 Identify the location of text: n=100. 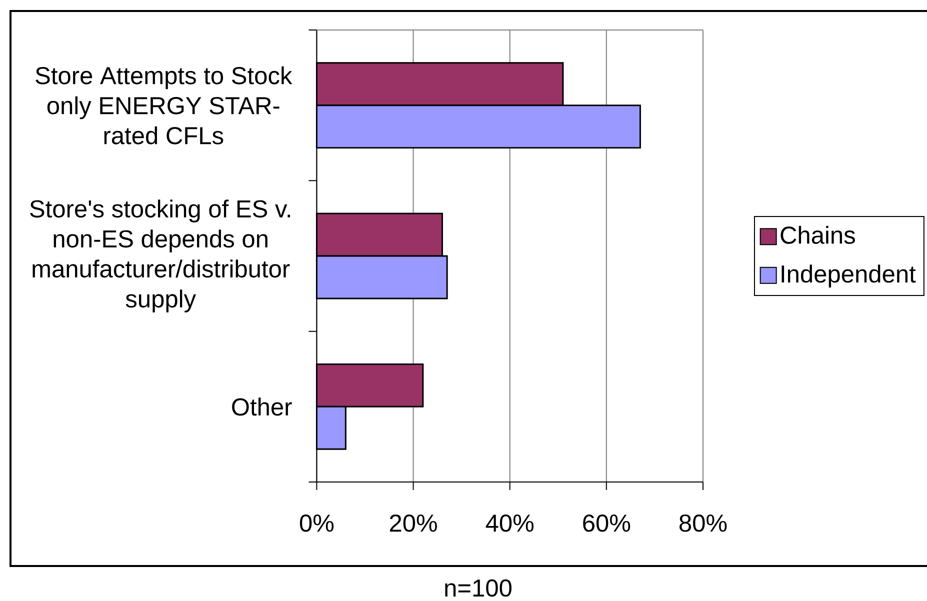
(478, 588).